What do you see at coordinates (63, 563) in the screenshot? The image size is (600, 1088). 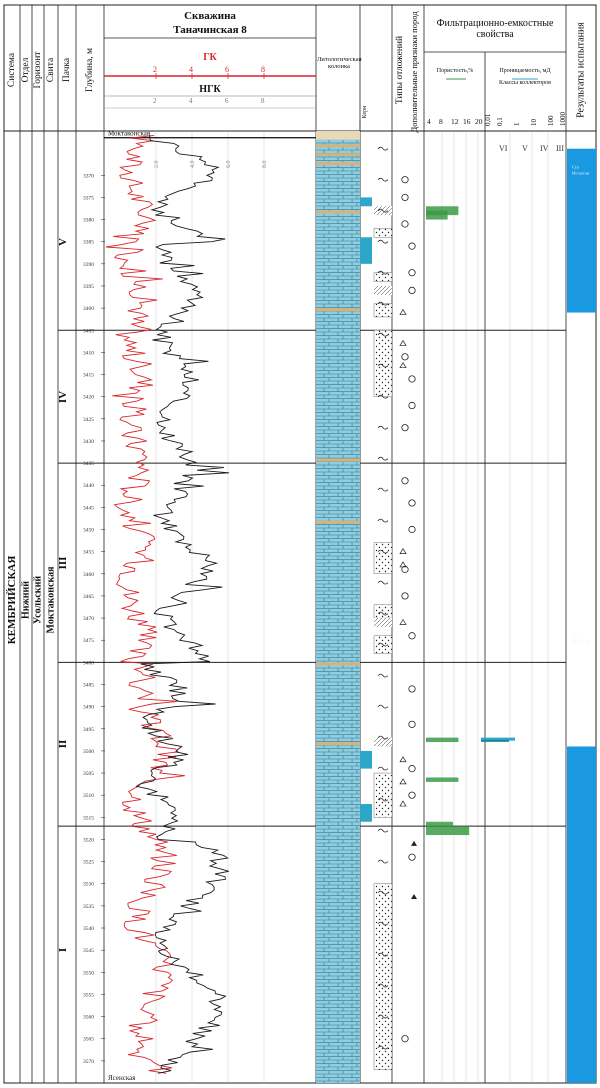 I see `pack-label-III: III` at bounding box center [63, 563].